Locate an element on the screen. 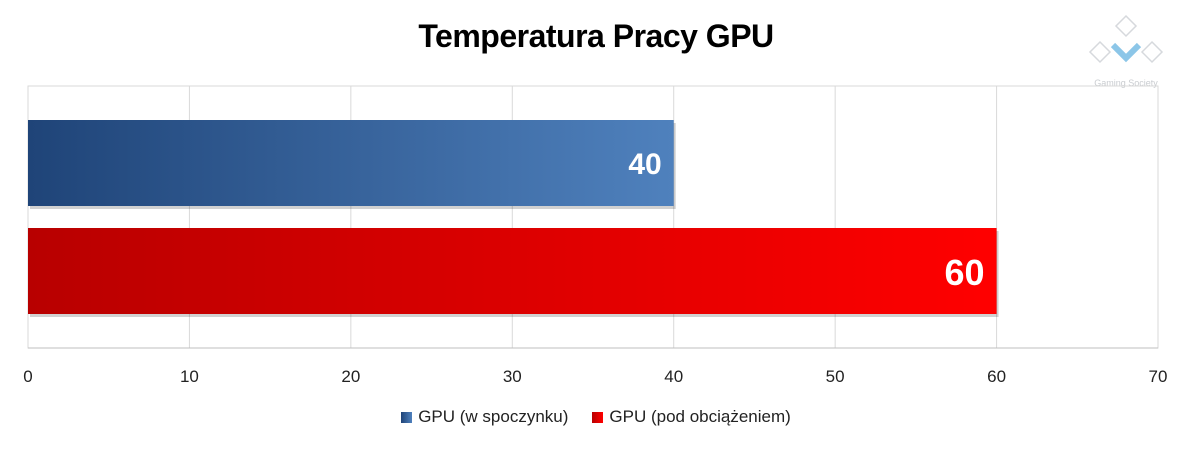 The image size is (1192, 450). x-tick-label: 40 is located at coordinates (673, 376).